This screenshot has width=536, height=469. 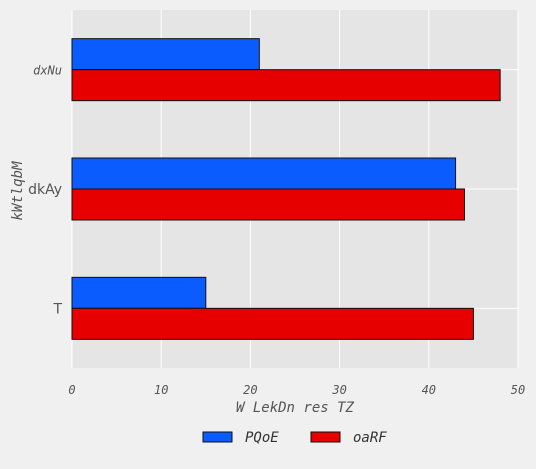 I want to click on y-axis-label: kWtlqbM, so click(x=18, y=191).